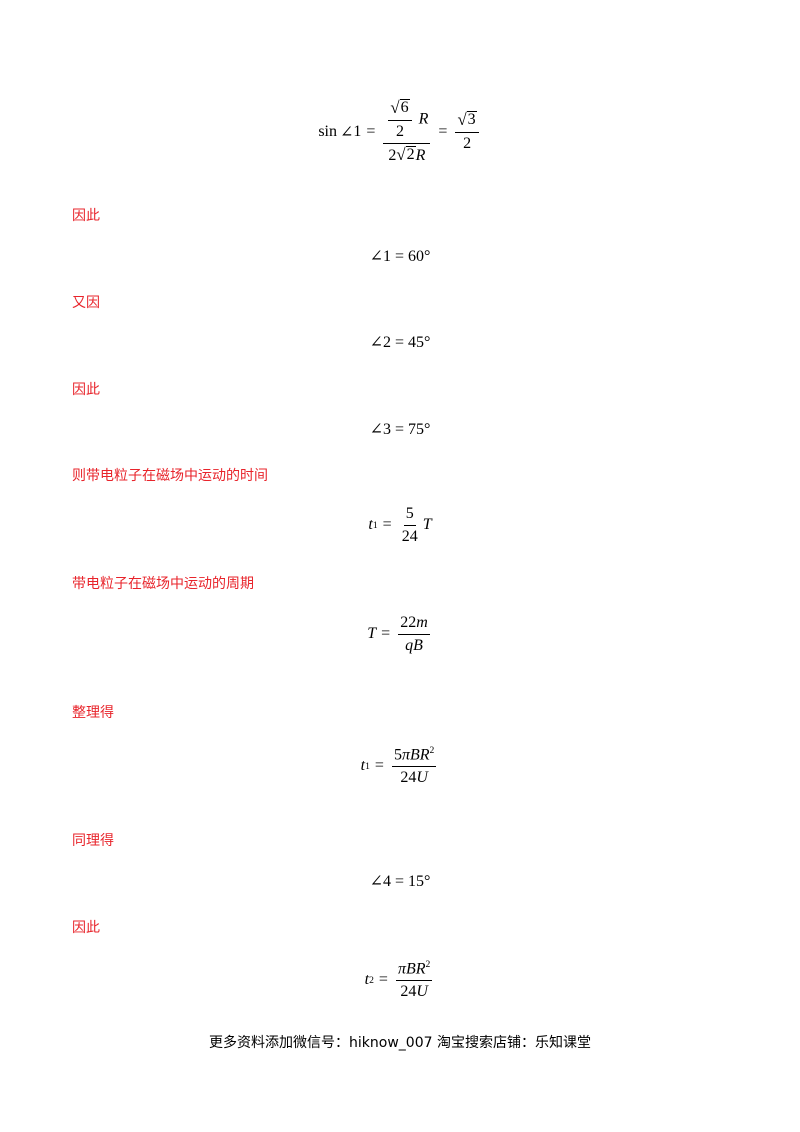 The image size is (800, 1132). I want to click on label-also-because: 又因, so click(86, 303).